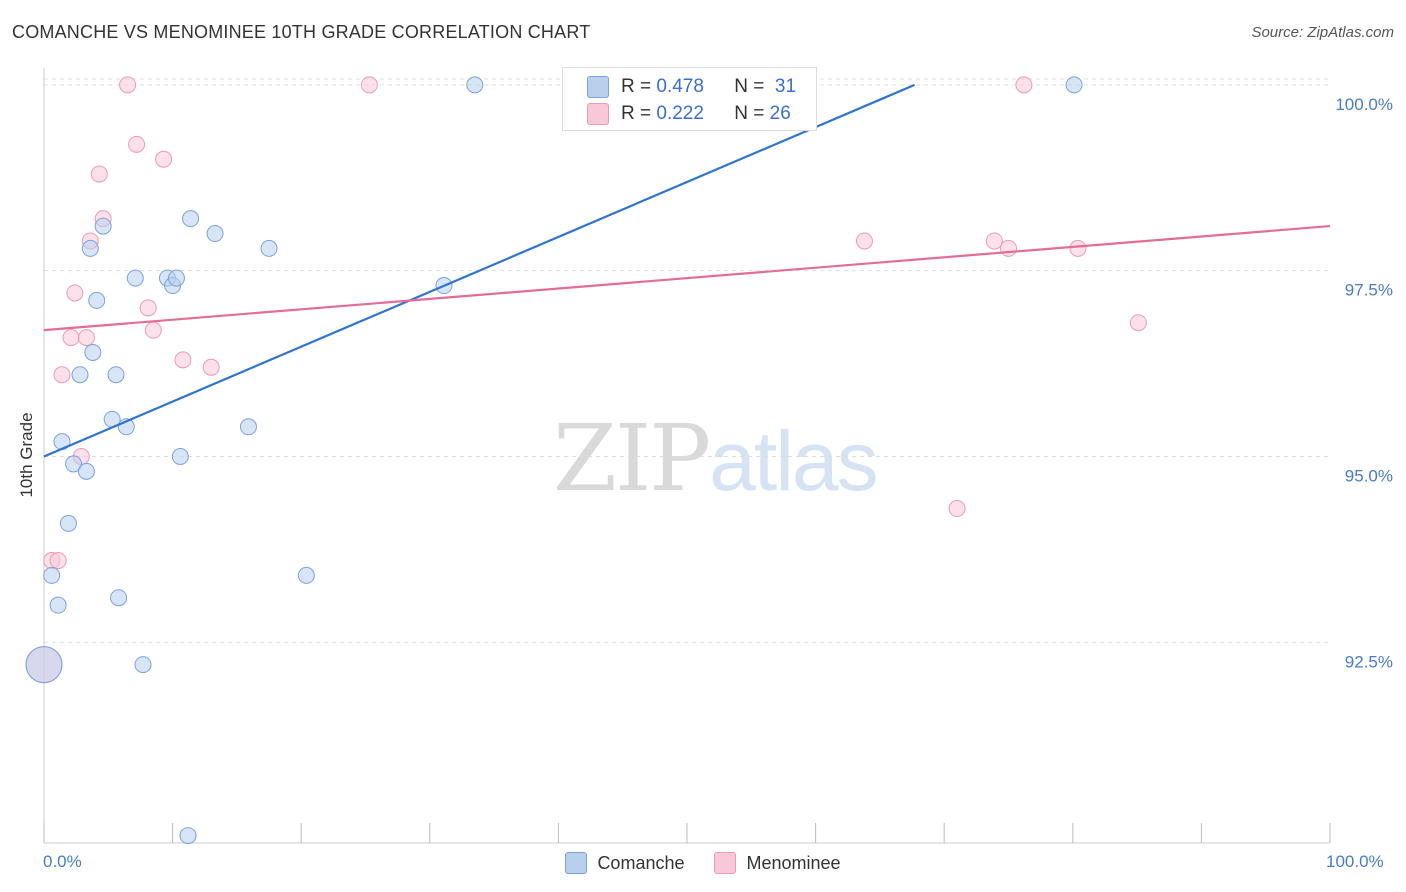 This screenshot has width=1406, height=892. I want to click on watermark-zip: ZIP, so click(632, 458).